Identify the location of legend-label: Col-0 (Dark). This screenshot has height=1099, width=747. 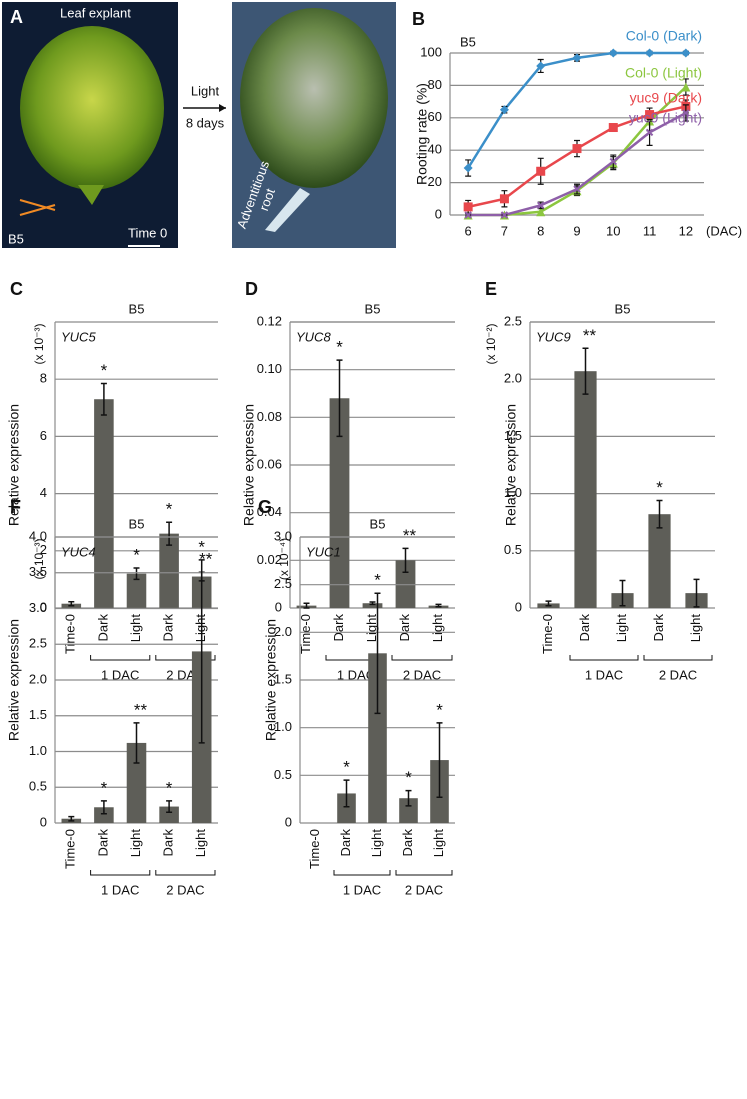
(664, 36).